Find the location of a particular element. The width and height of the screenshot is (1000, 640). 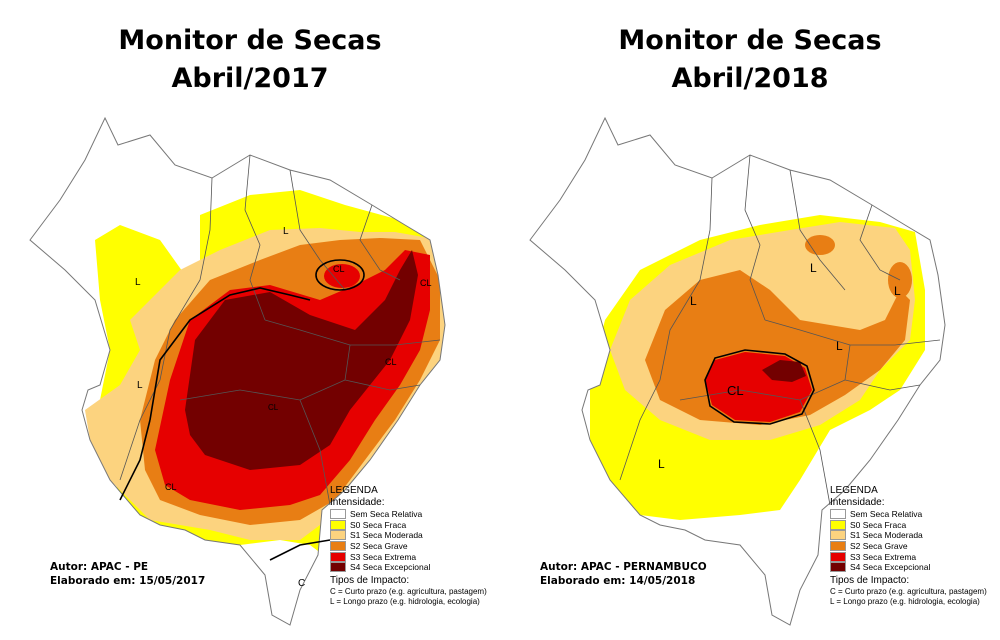

map-title-2017: Monitor de Secas Abril/2017 is located at coordinates (250, 60).